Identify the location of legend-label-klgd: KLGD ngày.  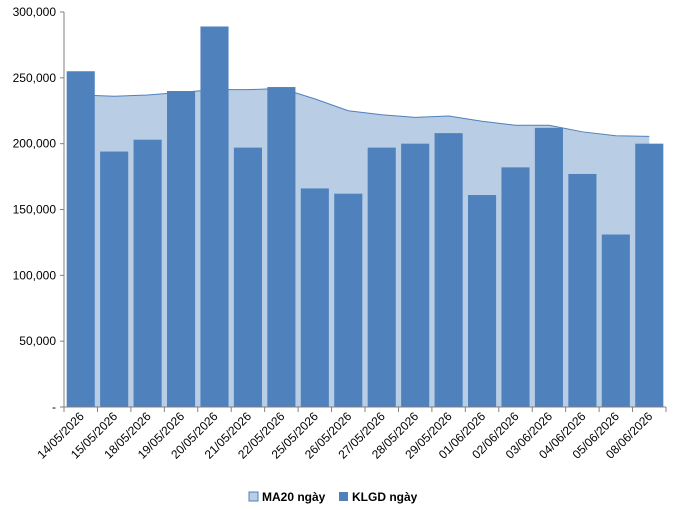
(385, 497).